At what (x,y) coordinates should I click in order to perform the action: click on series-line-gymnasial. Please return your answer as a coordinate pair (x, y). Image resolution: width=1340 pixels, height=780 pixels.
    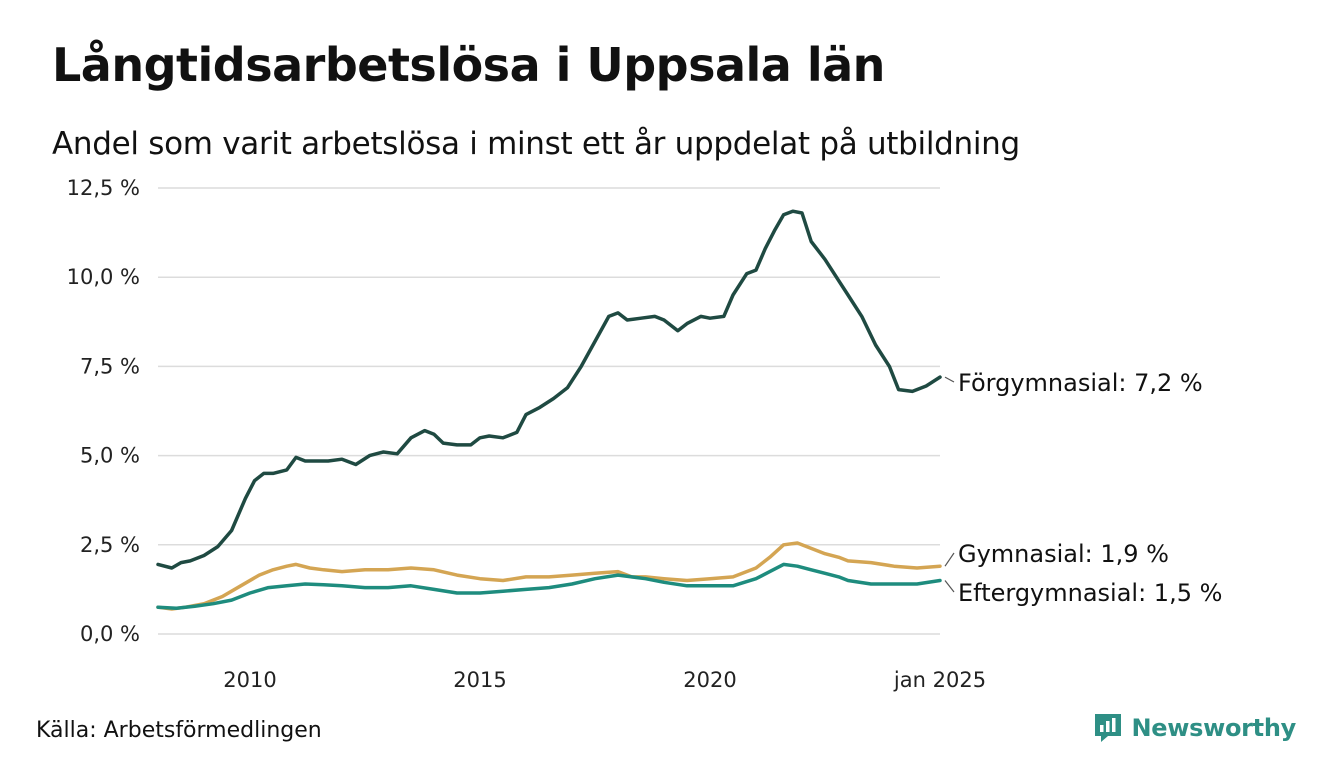
    Looking at the image, I should click on (549, 576).